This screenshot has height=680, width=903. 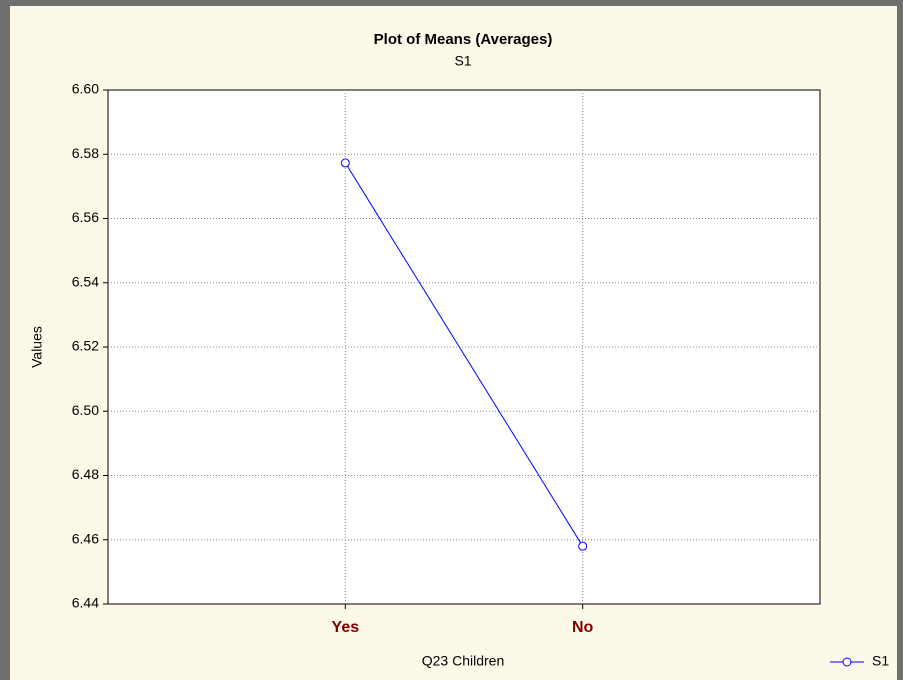 I want to click on chart-title: Plot of Means (Averages), so click(x=463, y=39).